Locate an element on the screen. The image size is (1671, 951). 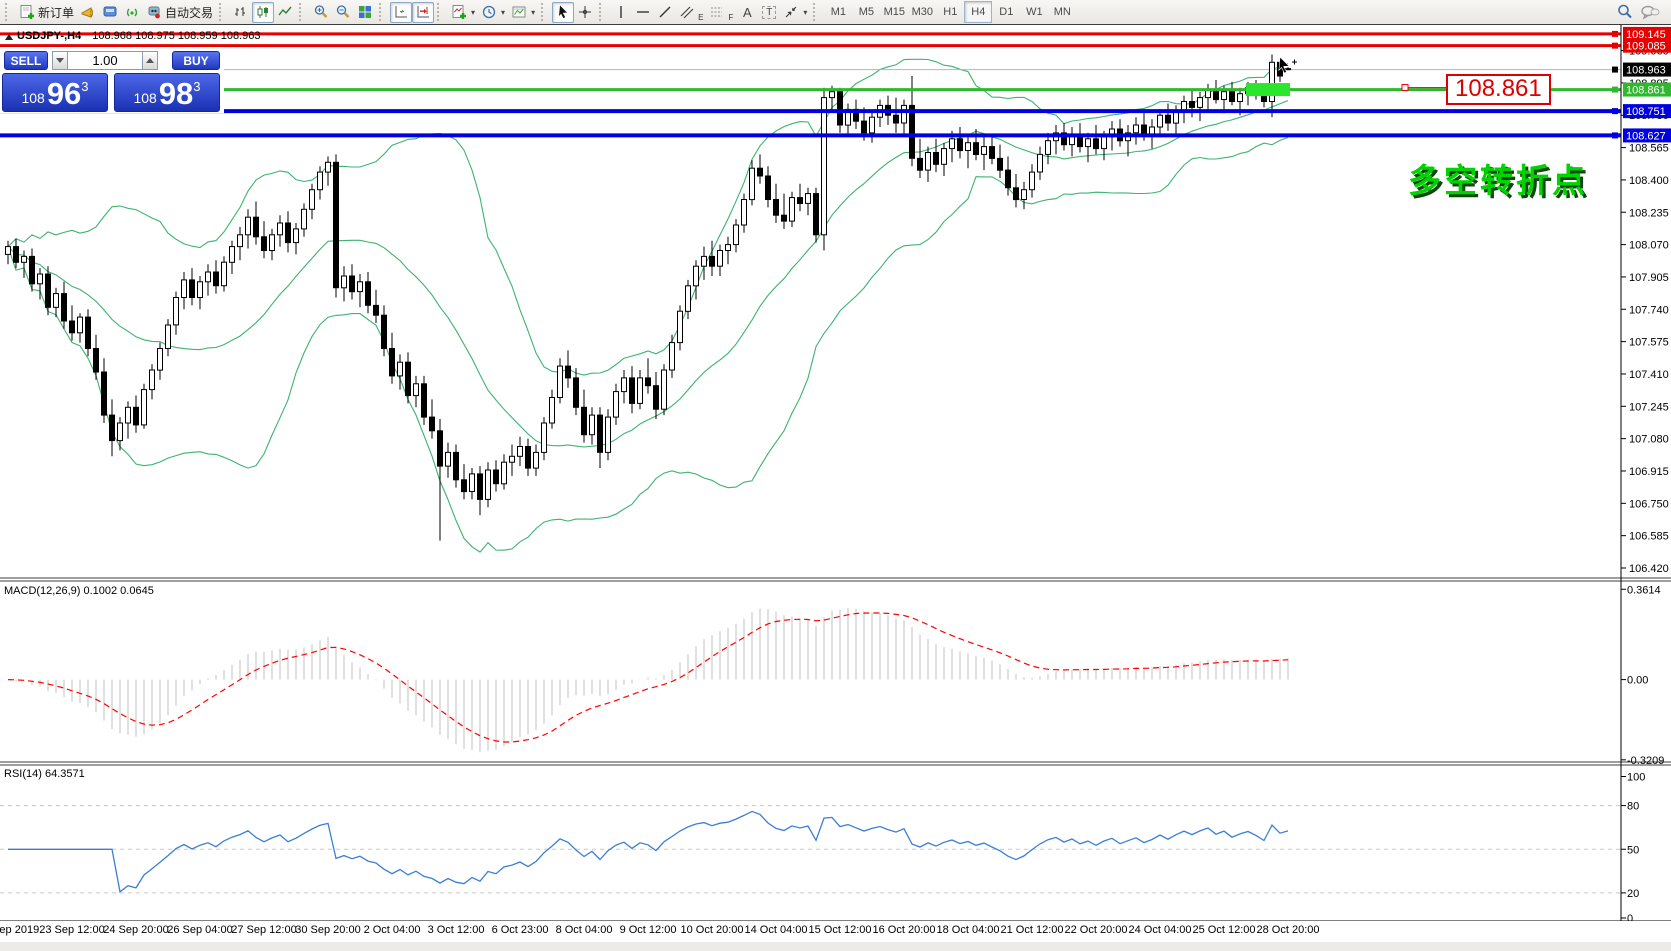
sell-price-box: 108 96 3 is located at coordinates (55, 92).